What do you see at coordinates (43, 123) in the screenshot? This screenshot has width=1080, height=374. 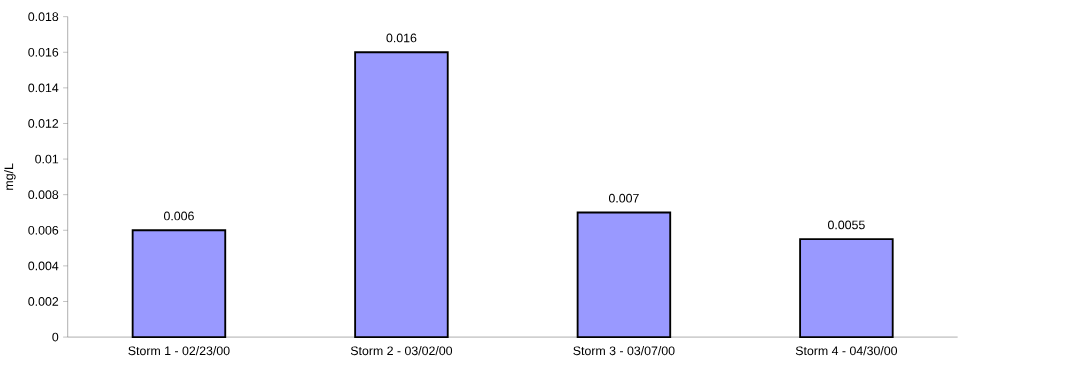 I see `y-tick-label: 0.012` at bounding box center [43, 123].